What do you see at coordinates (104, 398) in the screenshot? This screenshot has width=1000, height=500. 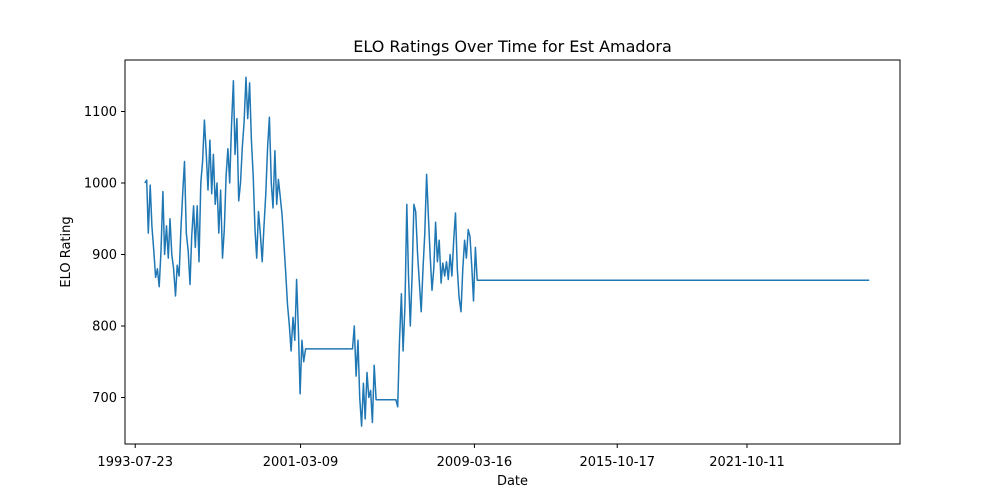 I see `y-tick-label: 700` at bounding box center [104, 398].